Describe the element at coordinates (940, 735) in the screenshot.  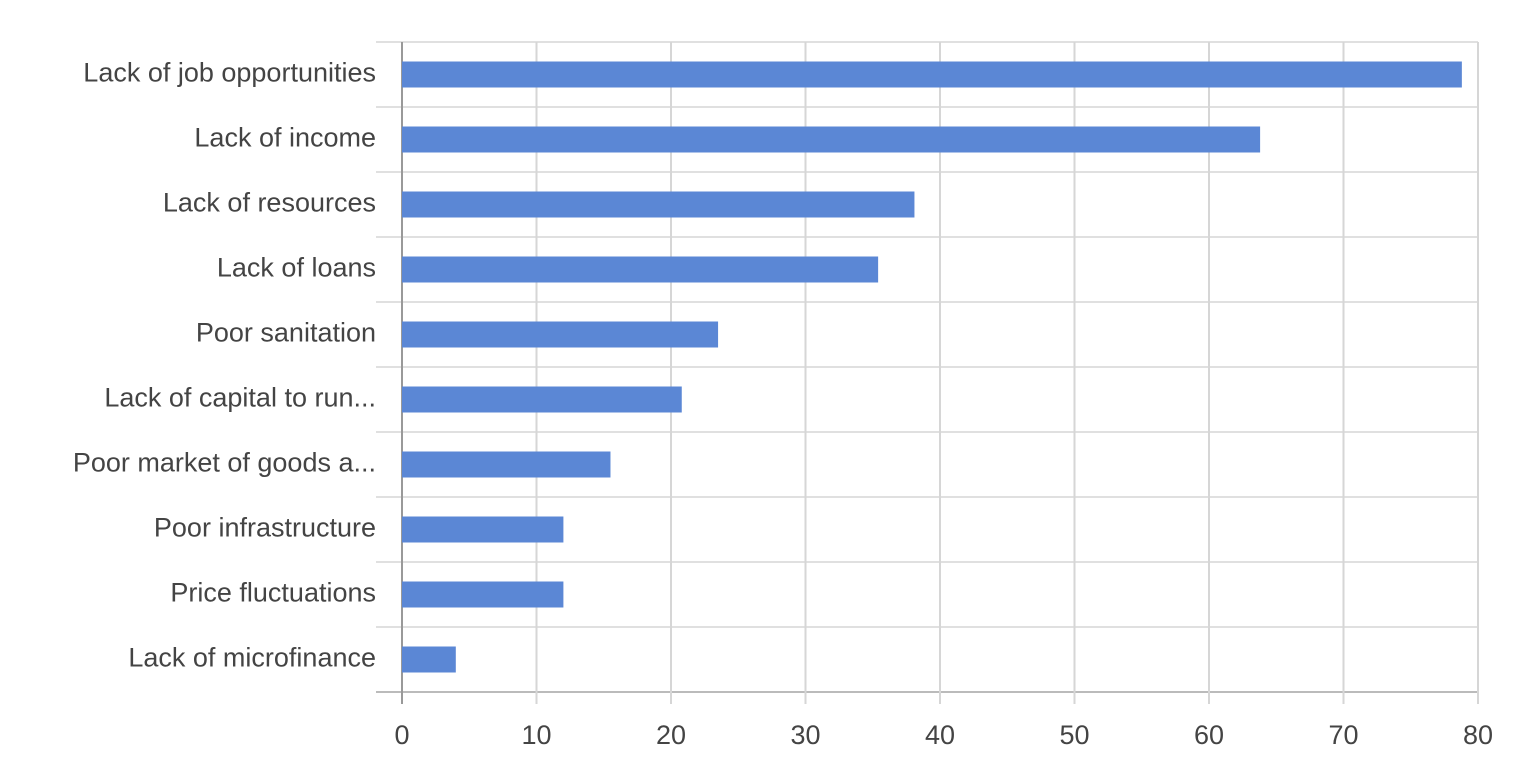
I see `x-tick-label: 40` at that location.